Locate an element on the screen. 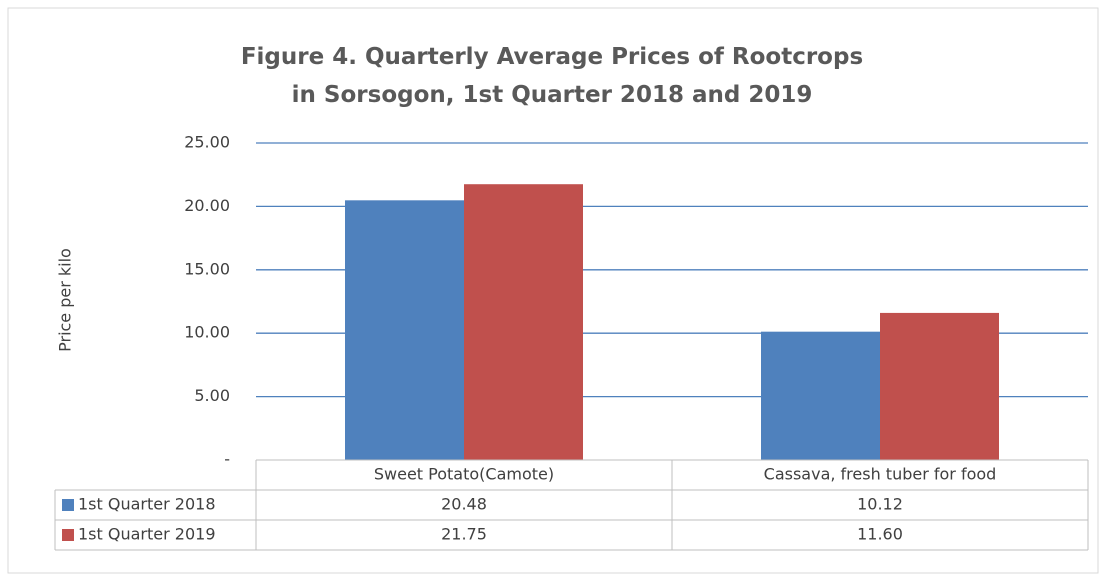 Image resolution: width=1104 pixels, height=578 pixels. category-label: Sweet Potato(Camote) is located at coordinates (464, 474).